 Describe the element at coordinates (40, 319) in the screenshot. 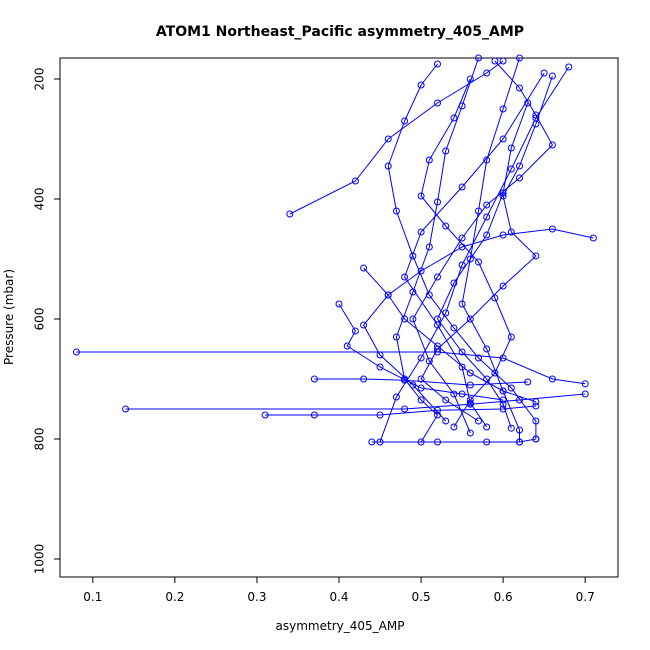

I see `y-tick-label: 600` at that location.